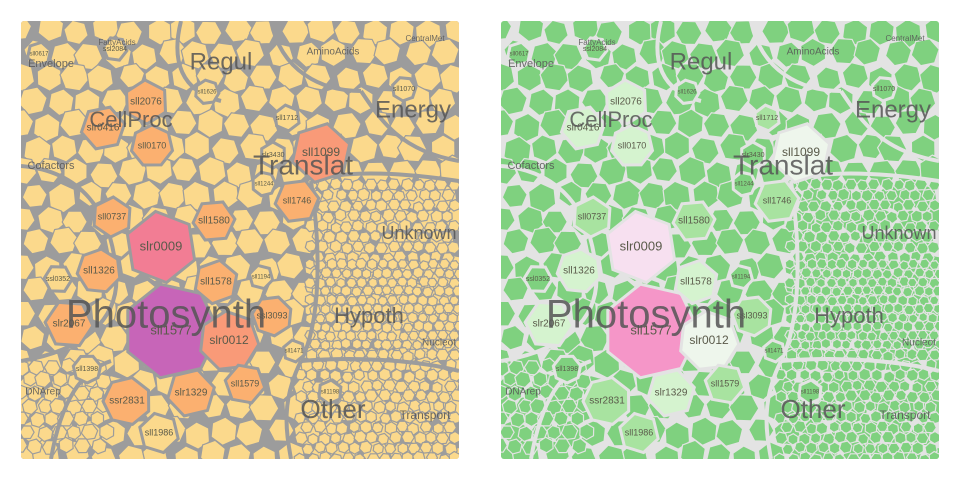 This screenshot has height=480, width=960. Describe the element at coordinates (595, 49) in the screenshot. I see `gene-label-ssl2084: ssl2084` at that location.